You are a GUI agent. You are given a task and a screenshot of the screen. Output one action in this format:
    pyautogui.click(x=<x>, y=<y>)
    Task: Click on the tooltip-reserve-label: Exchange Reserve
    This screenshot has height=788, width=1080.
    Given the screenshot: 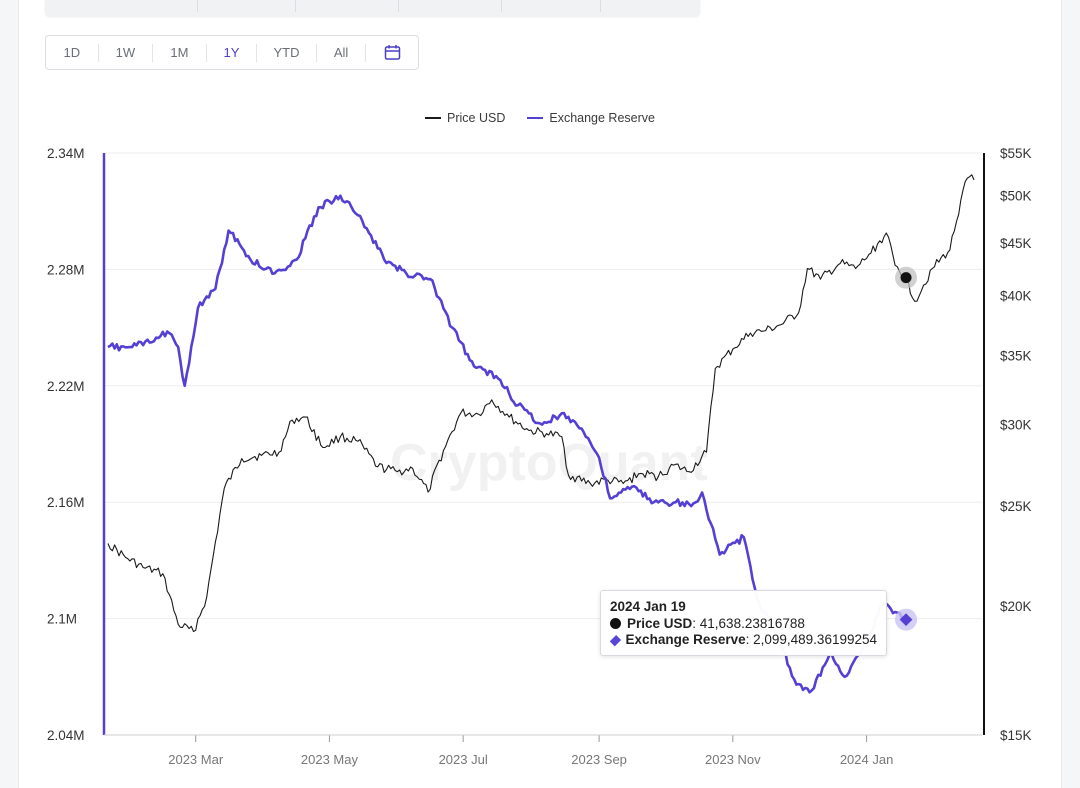 What is the action you would take?
    pyautogui.click(x=685, y=639)
    